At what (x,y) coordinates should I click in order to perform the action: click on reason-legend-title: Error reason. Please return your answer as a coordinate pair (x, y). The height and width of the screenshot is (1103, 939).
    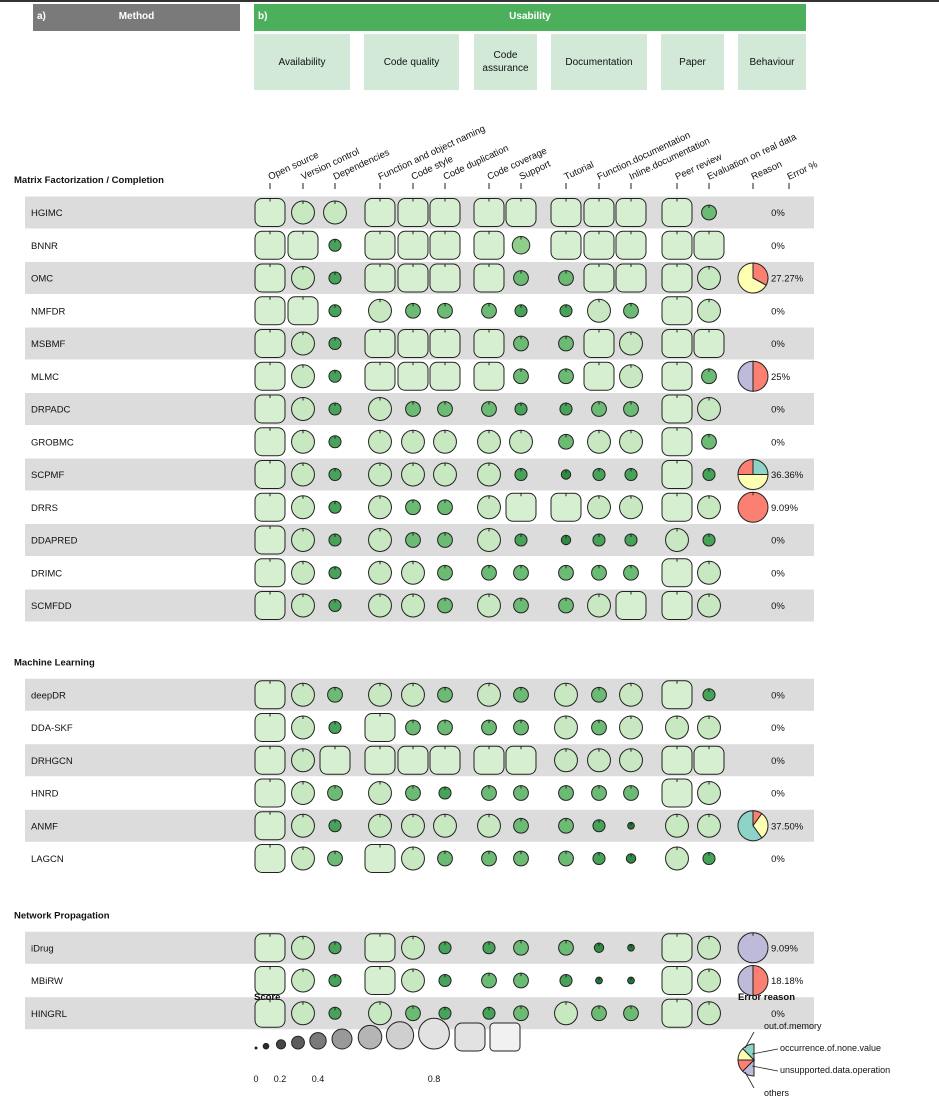
    Looking at the image, I should click on (766, 997).